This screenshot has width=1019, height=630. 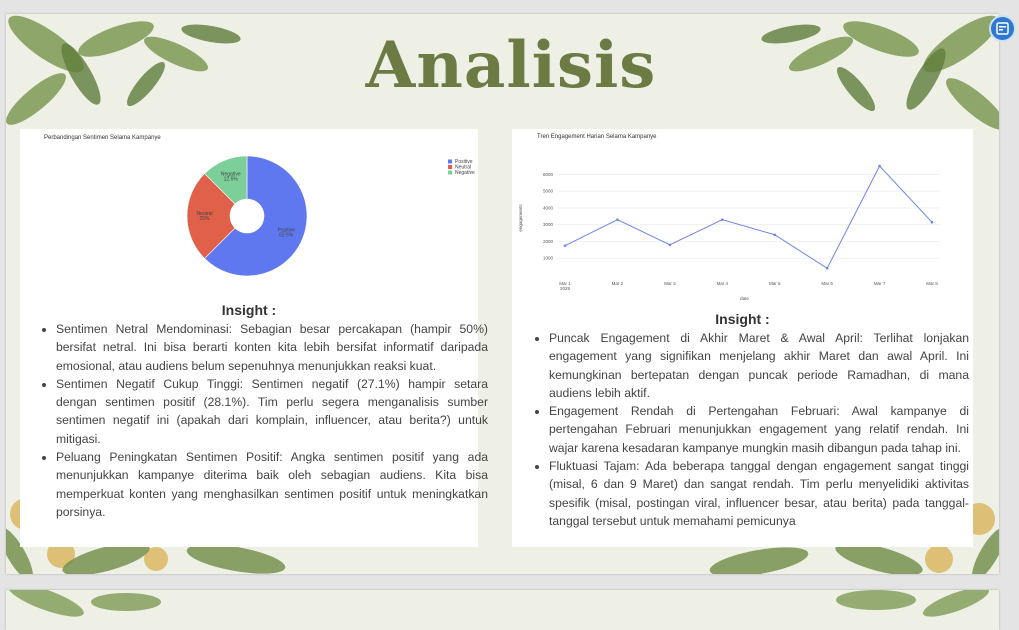 I want to click on leaf-decoration-top-left, so click(x=123, y=70).